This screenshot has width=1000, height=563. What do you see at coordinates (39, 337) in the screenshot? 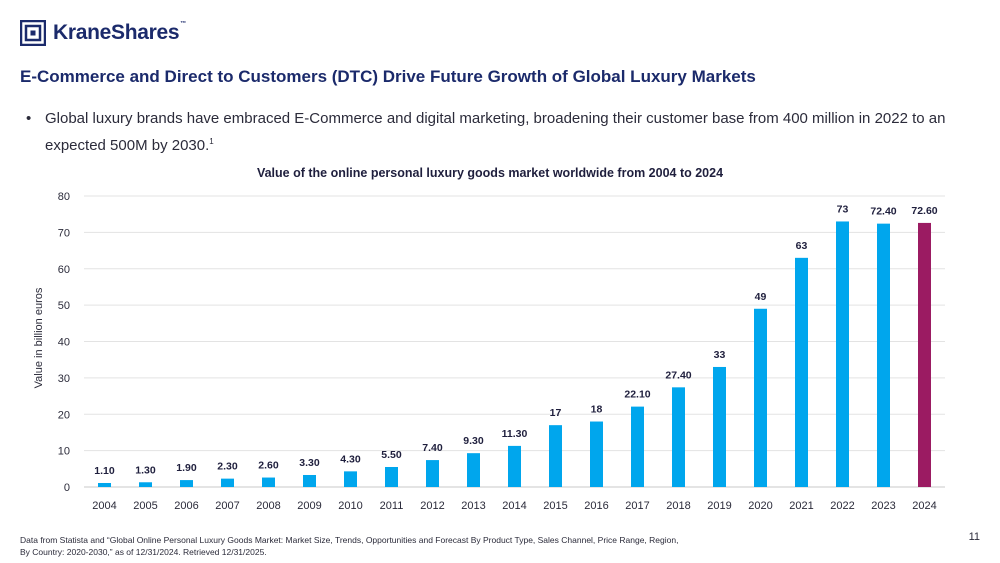
I see `y-axis-label: Value in billion euros` at bounding box center [39, 337].